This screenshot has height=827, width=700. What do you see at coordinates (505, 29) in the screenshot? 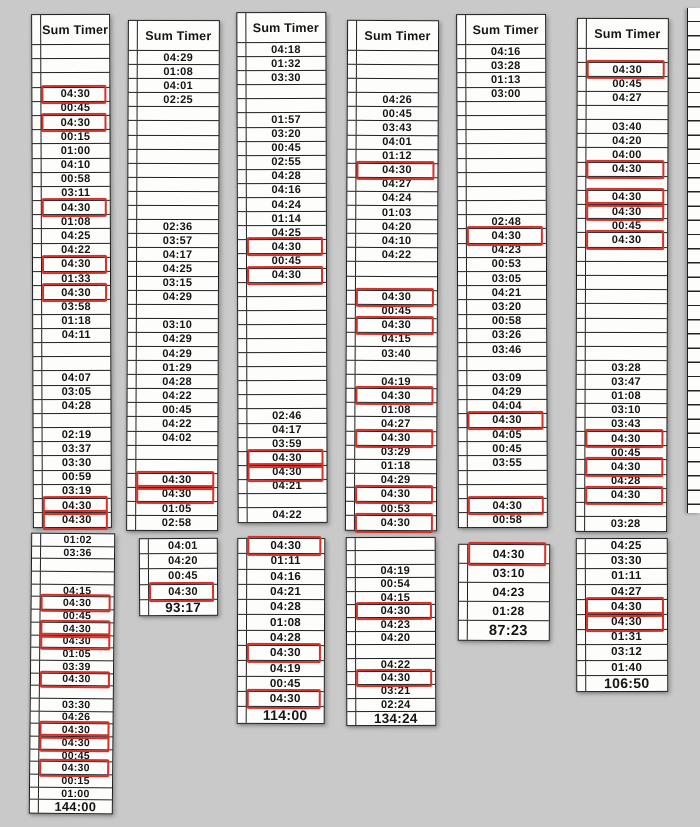
I see `column-header-label: Sum Timer` at bounding box center [505, 29].